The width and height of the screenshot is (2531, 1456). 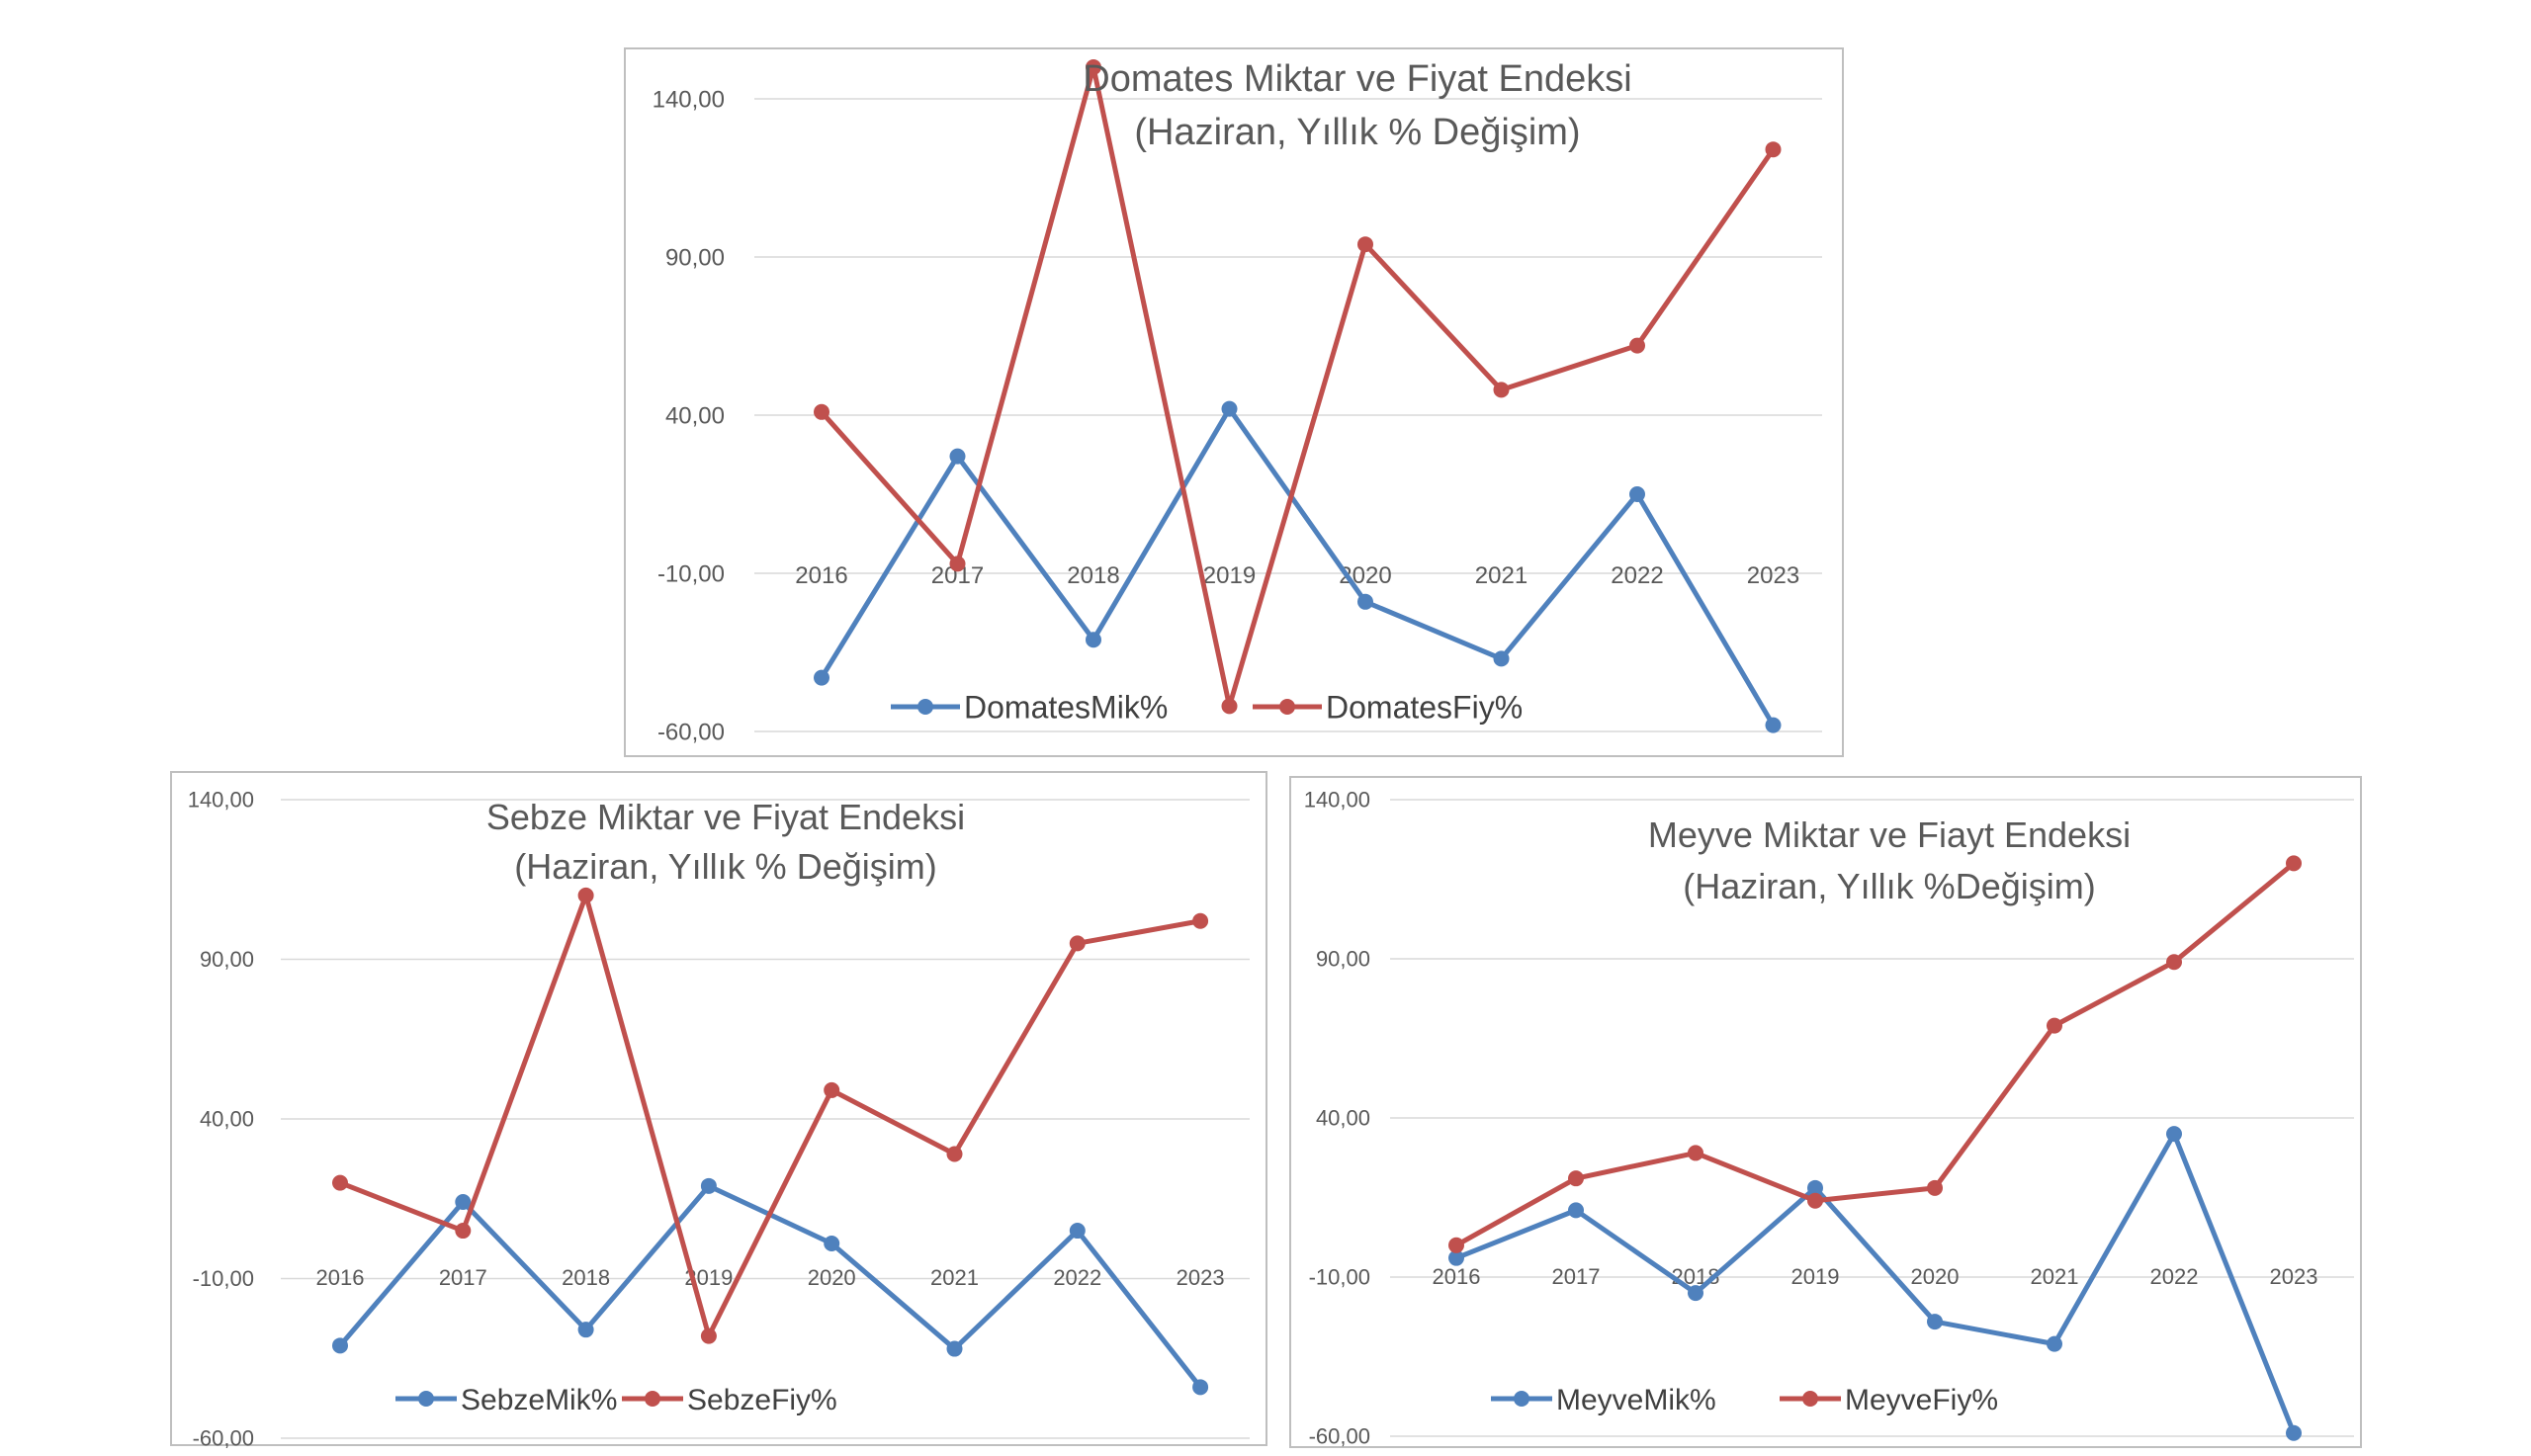 What do you see at coordinates (1889, 886) in the screenshot?
I see `meyve-chart-subtitle: (Haziran, Yıllık %Değişim)` at bounding box center [1889, 886].